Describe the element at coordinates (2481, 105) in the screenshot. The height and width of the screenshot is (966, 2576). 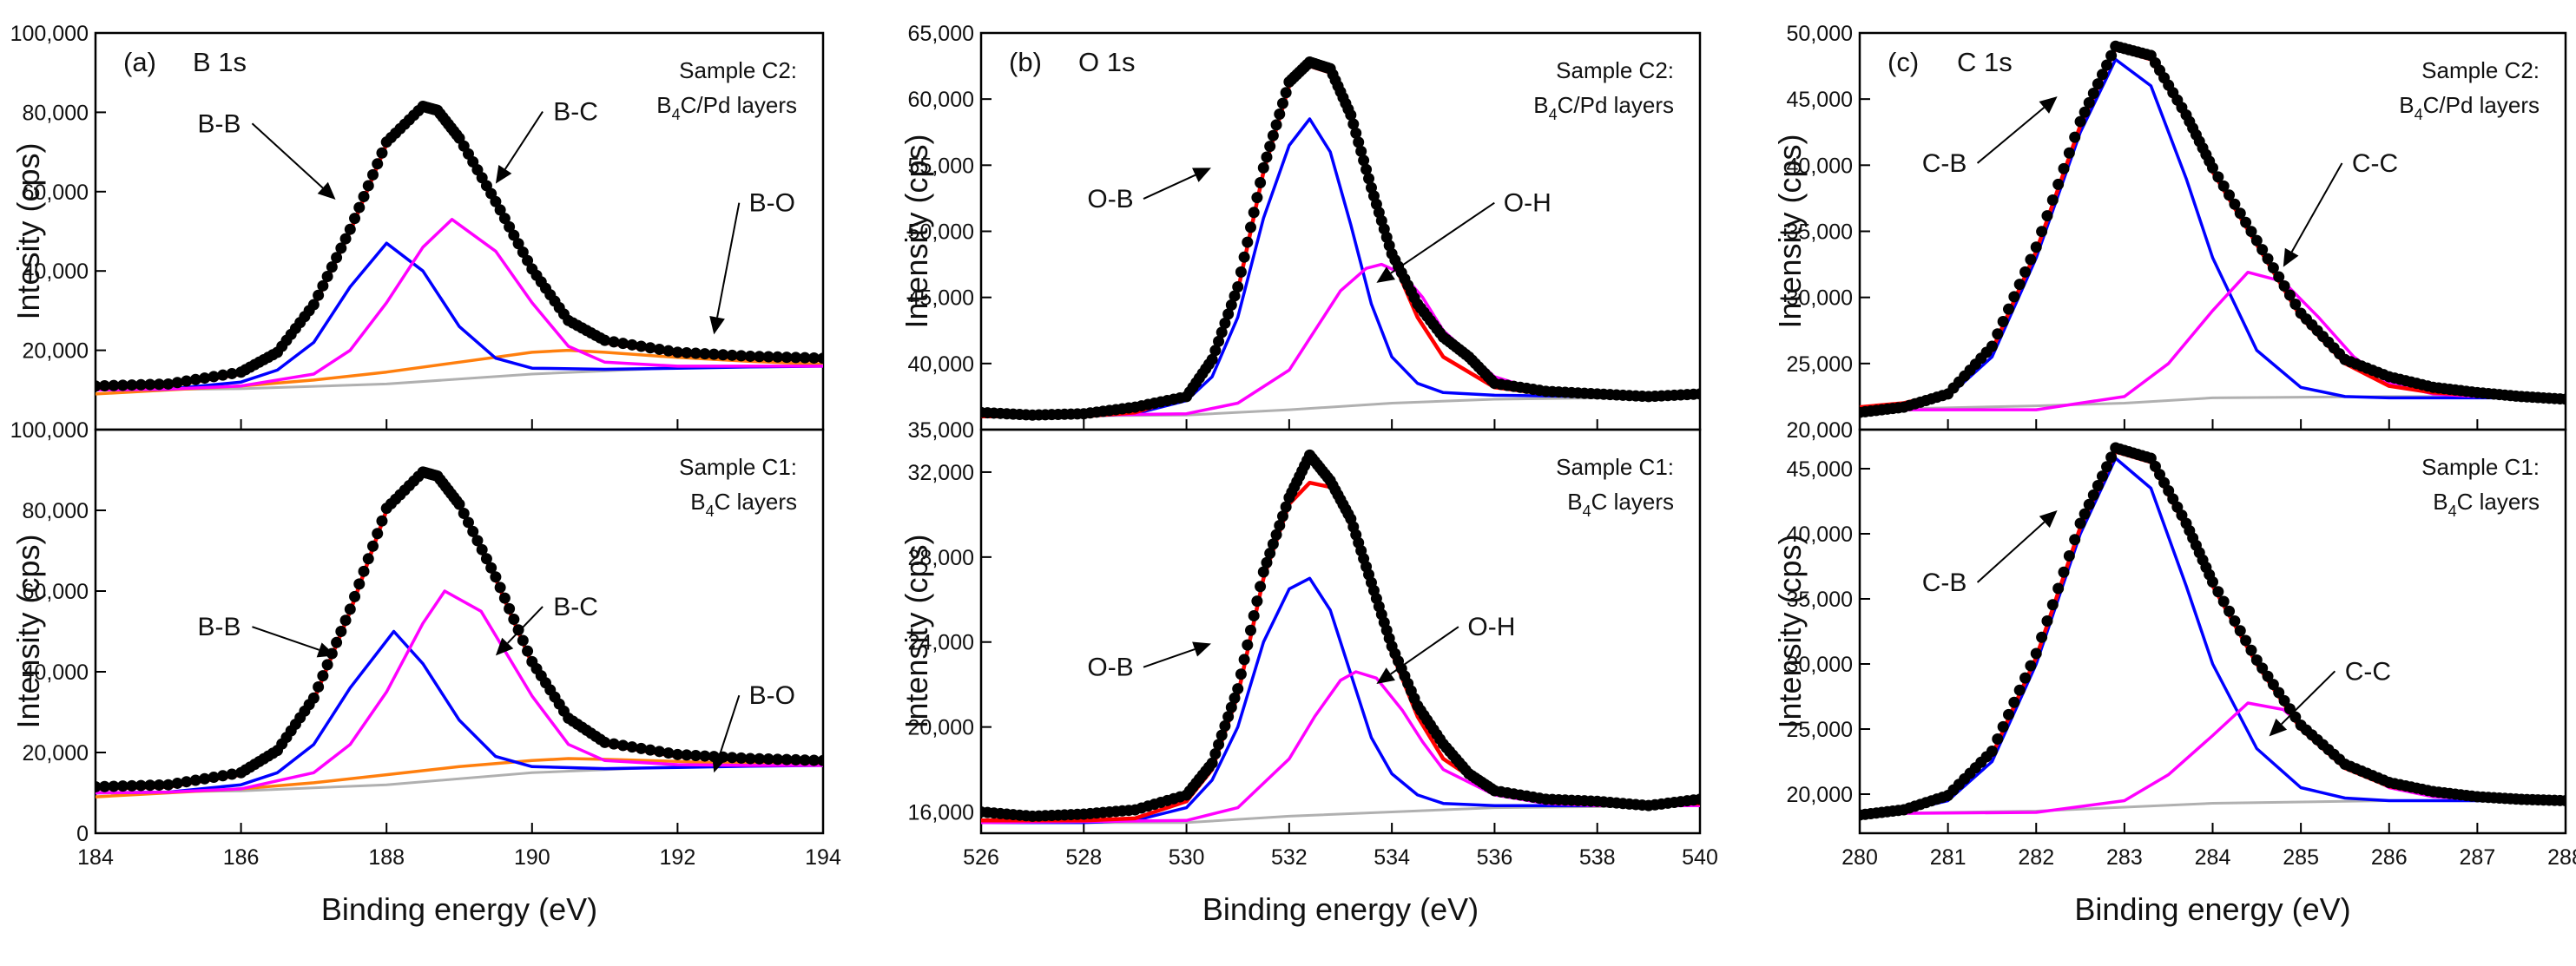
I see `formula-rest: C/Pd layers` at that location.